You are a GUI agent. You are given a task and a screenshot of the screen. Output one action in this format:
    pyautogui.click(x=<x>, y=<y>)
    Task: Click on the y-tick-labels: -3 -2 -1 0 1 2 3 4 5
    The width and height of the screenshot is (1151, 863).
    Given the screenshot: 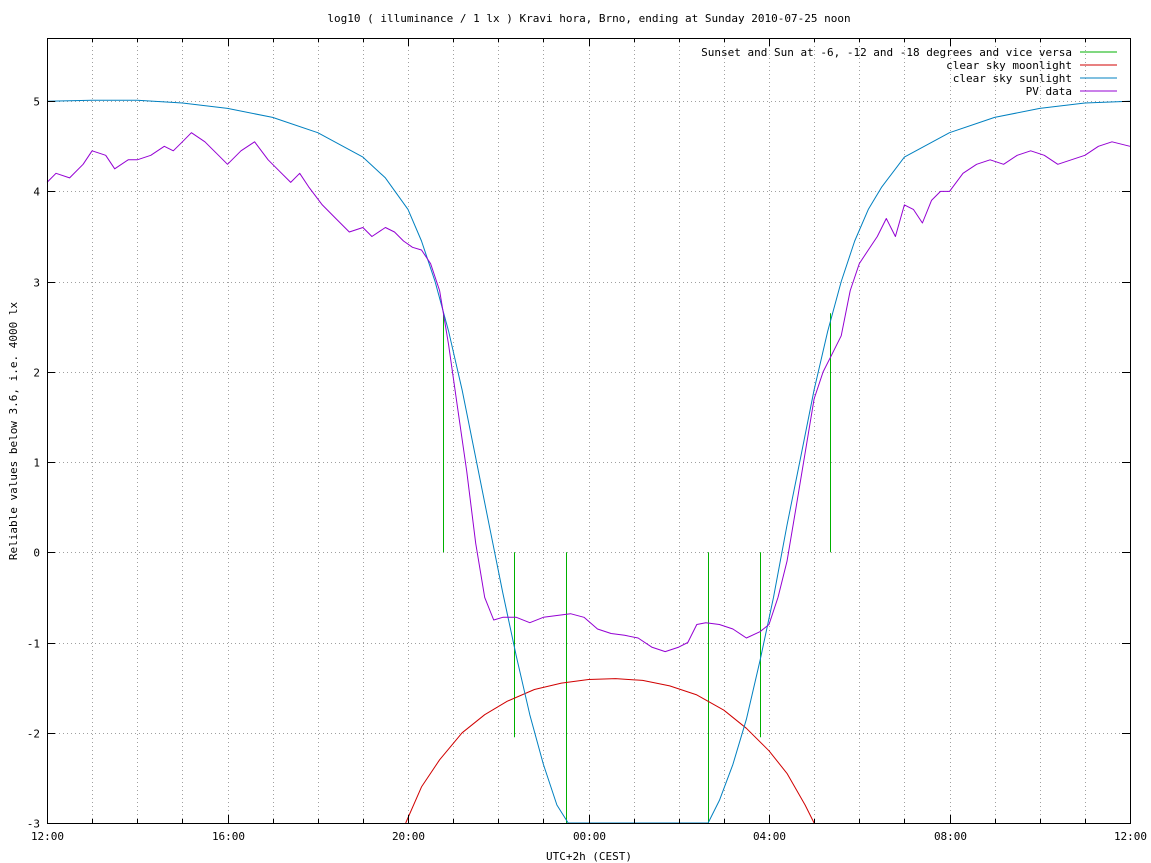 What is the action you would take?
    pyautogui.click(x=34, y=463)
    